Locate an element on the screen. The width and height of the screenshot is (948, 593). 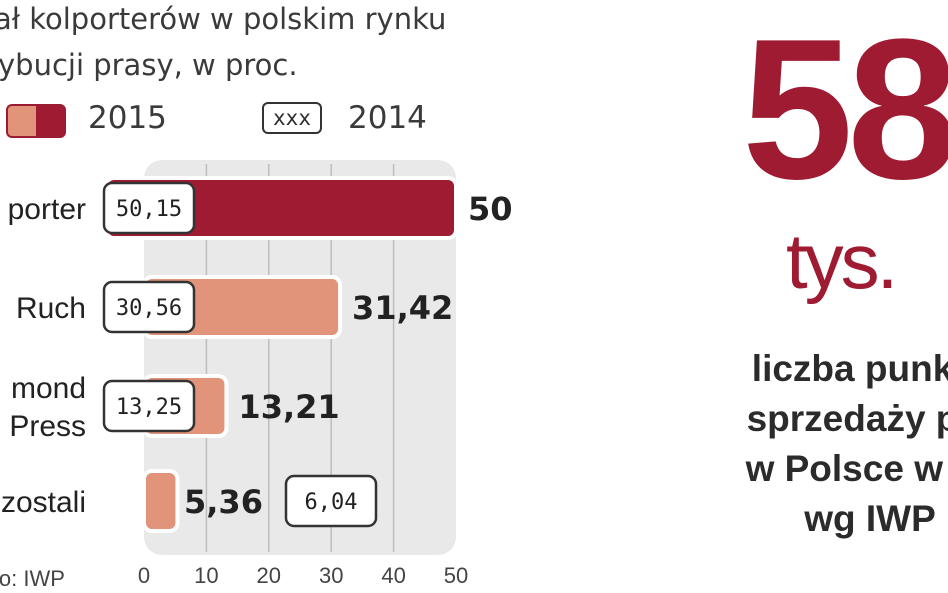
source-note: ło: IWP is located at coordinates (32, 578).